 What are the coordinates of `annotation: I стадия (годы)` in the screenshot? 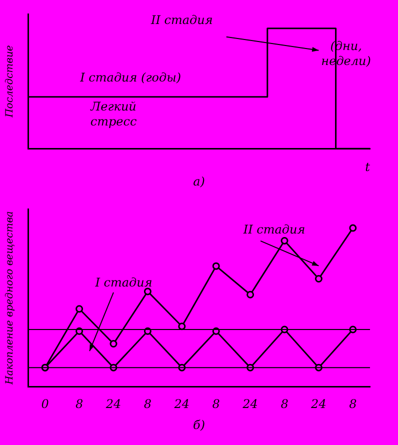 It's located at (130, 77).